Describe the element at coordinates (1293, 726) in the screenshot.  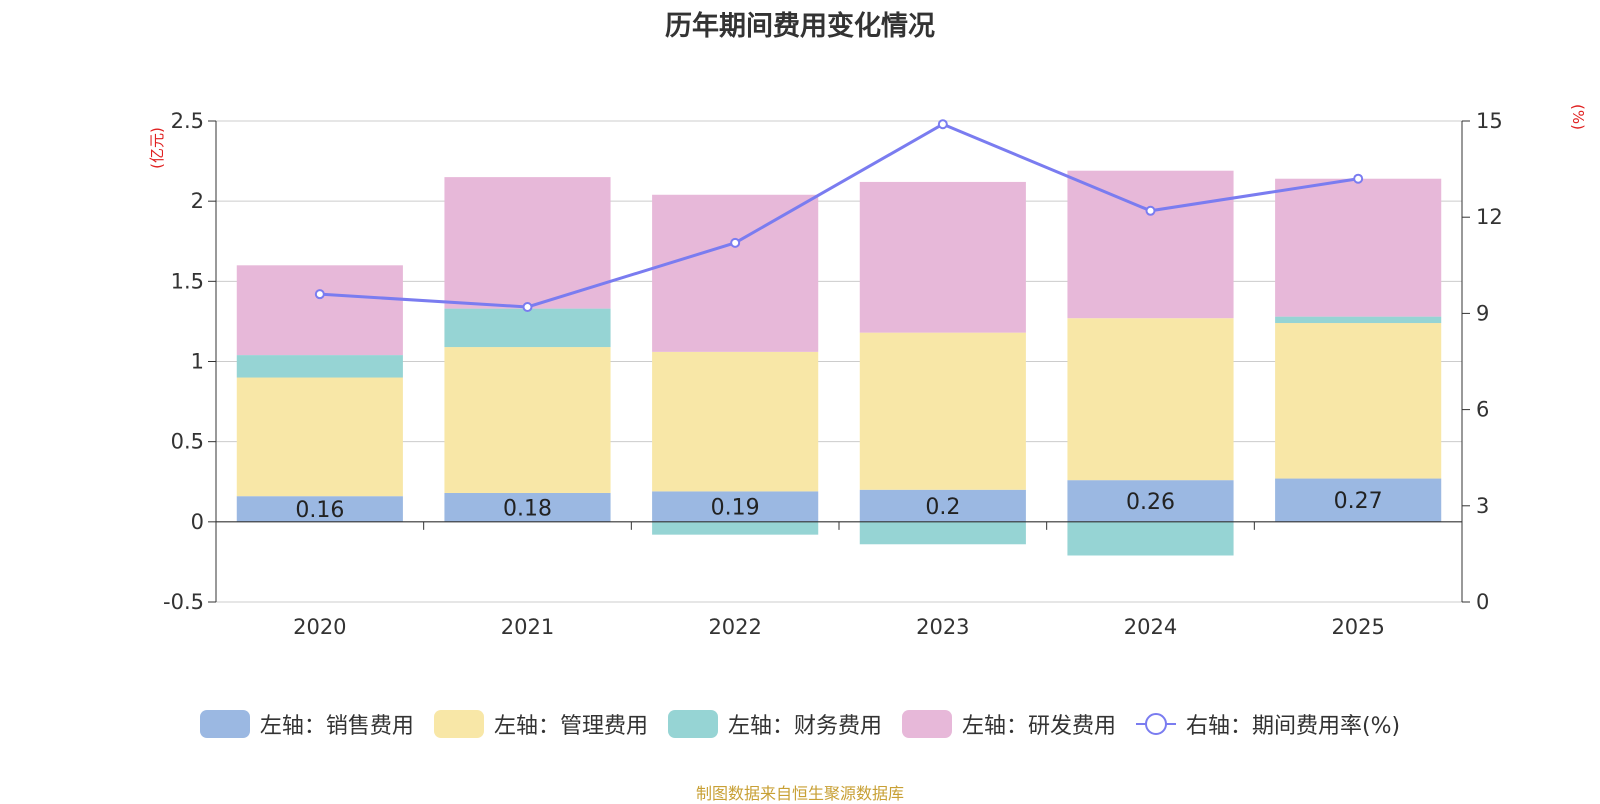
I see `legend-label: 右轴：期间费用率(%)` at that location.